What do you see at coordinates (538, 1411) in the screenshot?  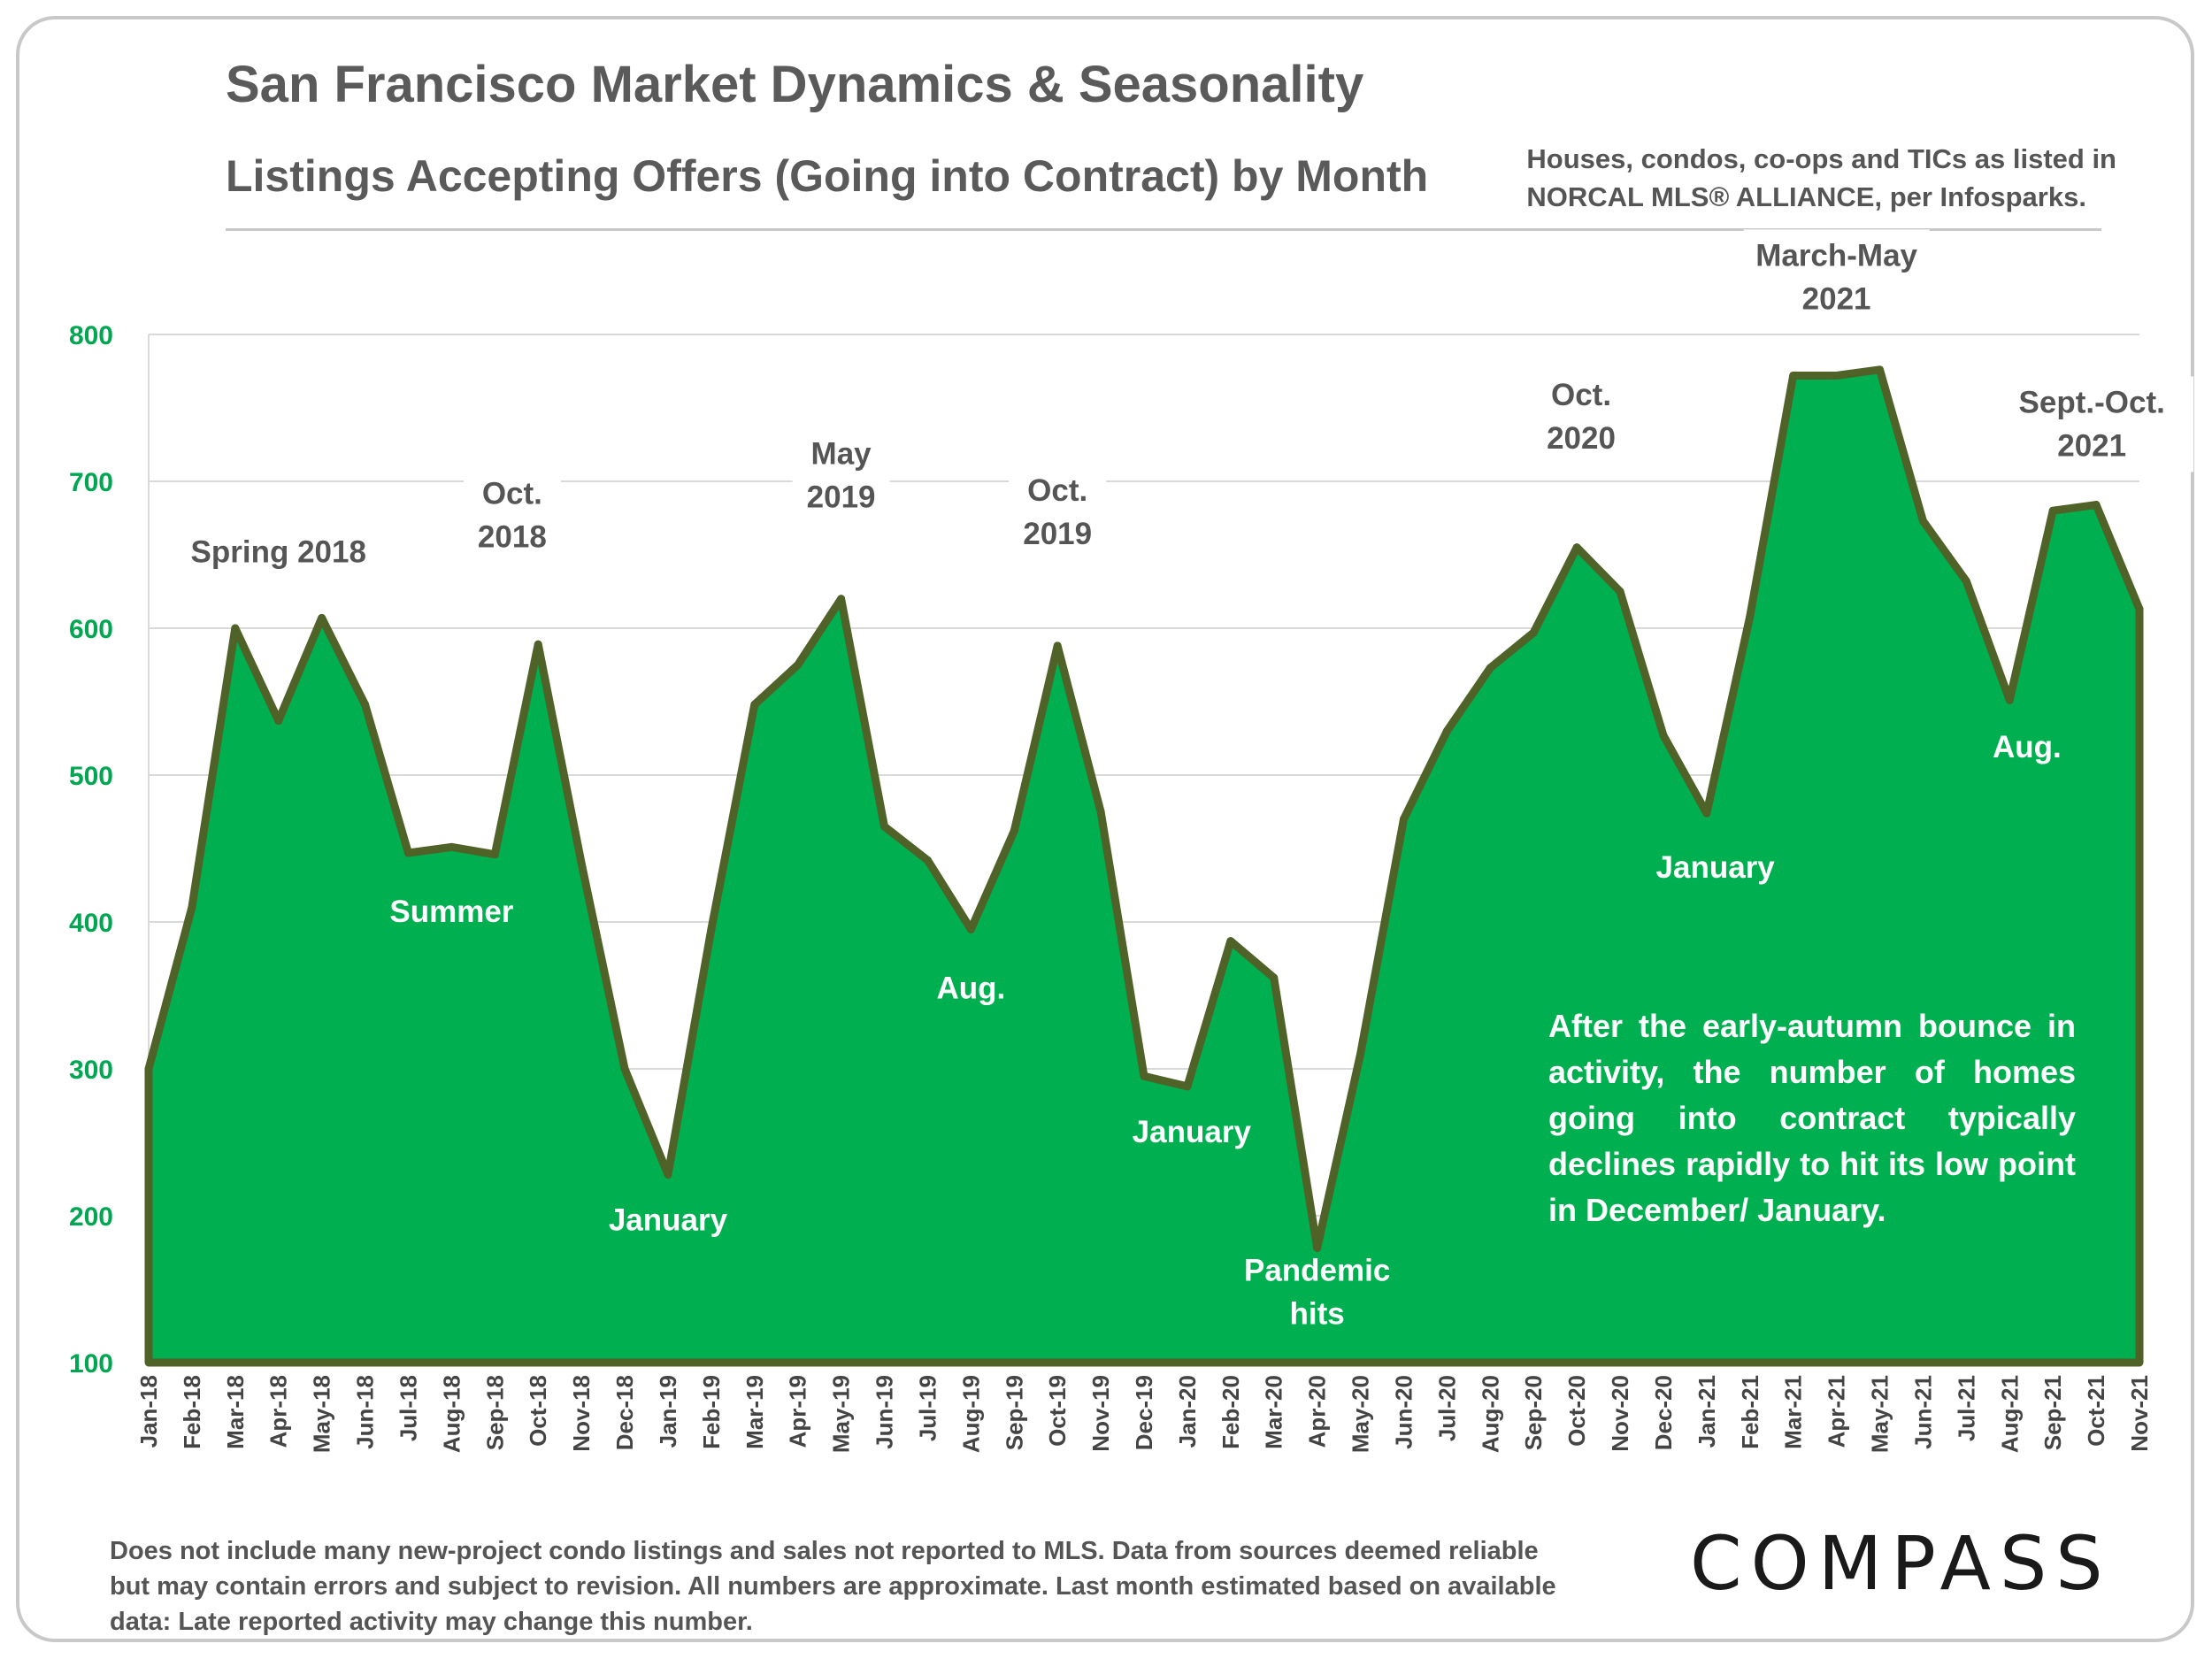 I see `x-tick-label: Oct-18` at bounding box center [538, 1411].